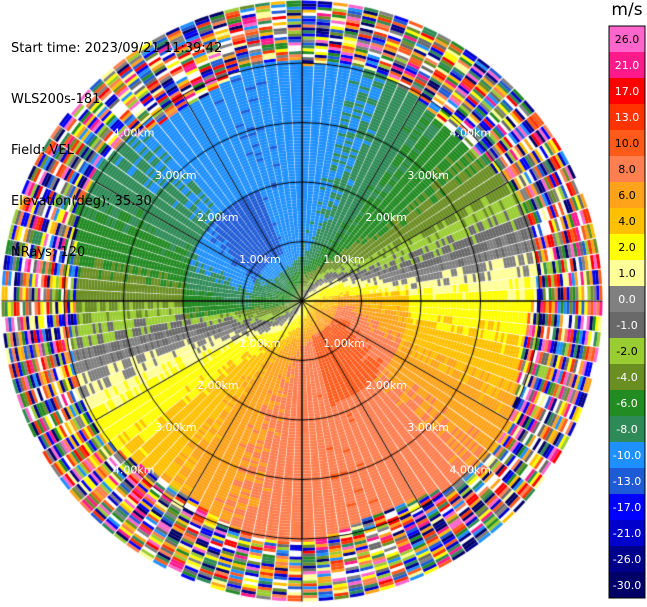 This screenshot has width=647, height=607. Describe the element at coordinates (81, 201) in the screenshot. I see `elevation-label: Elevation(deg): 35.30` at that location.